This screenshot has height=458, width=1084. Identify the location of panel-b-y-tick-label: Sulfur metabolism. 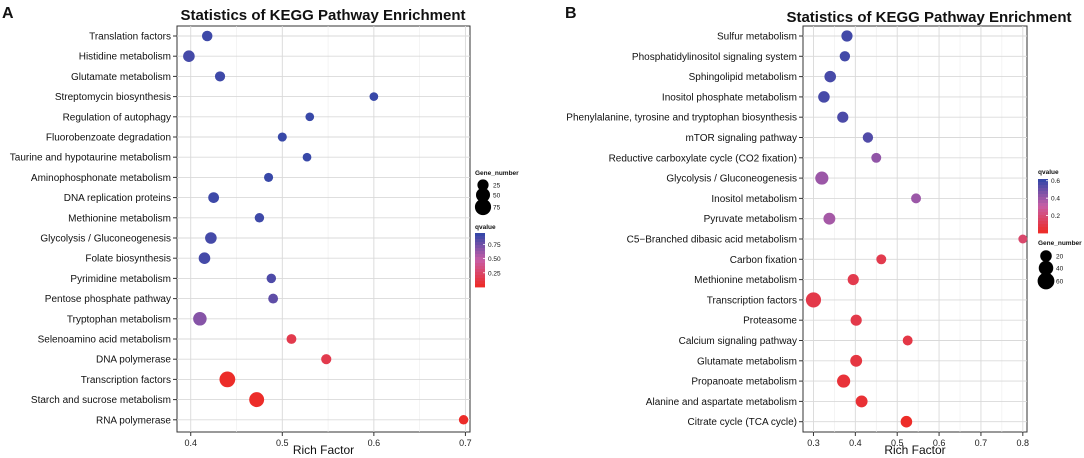
(757, 37).